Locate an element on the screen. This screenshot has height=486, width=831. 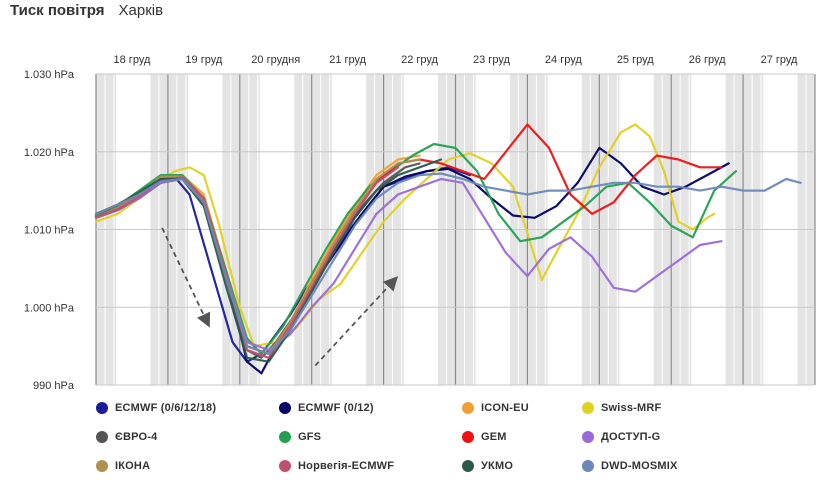
legend-item: DWD-MOSMIX is located at coordinates (630, 466).